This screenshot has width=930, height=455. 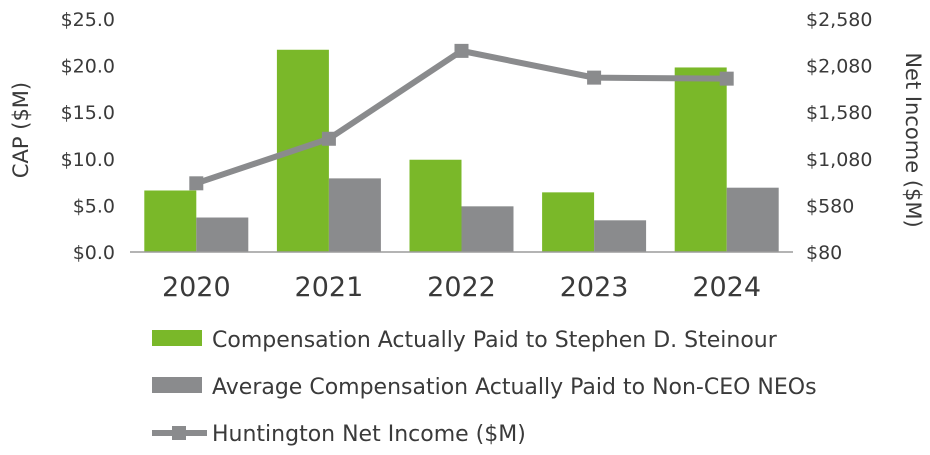 I want to click on right-axis-tick-label: $80, so click(x=824, y=253).